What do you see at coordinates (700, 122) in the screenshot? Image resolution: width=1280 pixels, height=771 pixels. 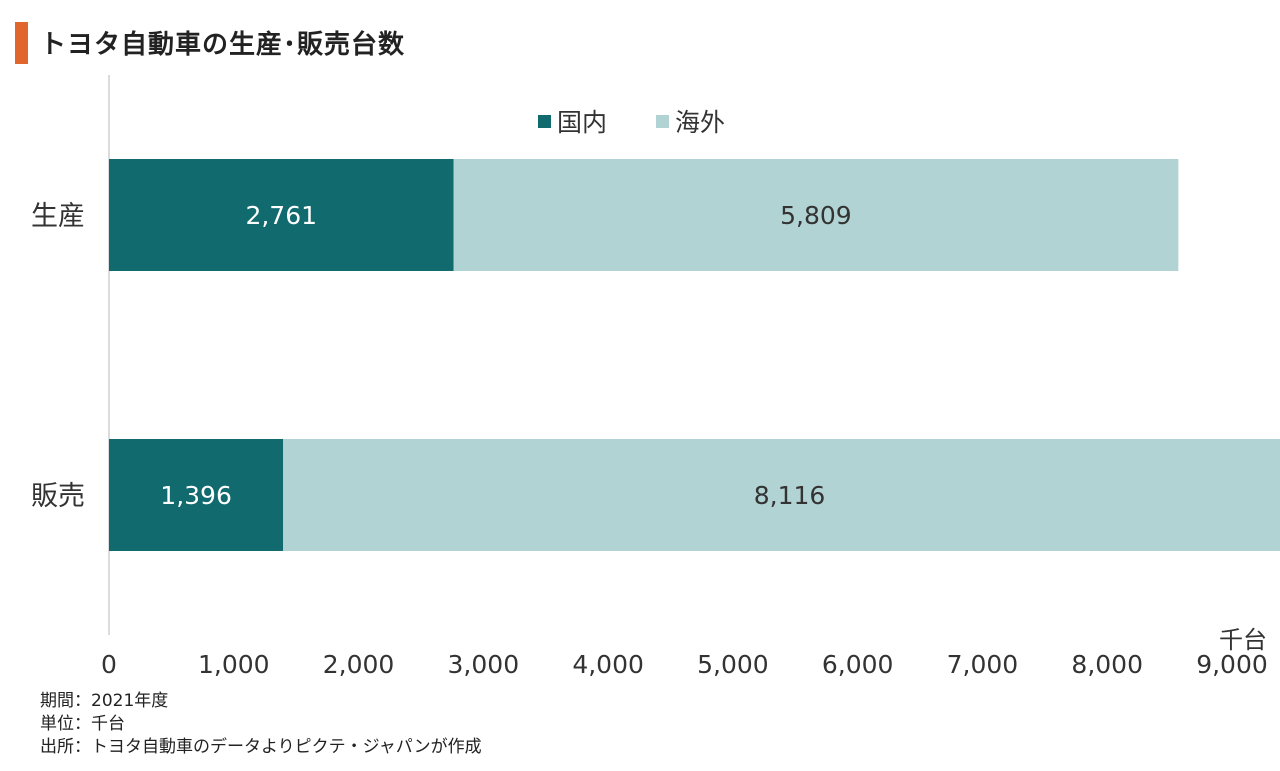 I see `legend-label: 海外` at bounding box center [700, 122].